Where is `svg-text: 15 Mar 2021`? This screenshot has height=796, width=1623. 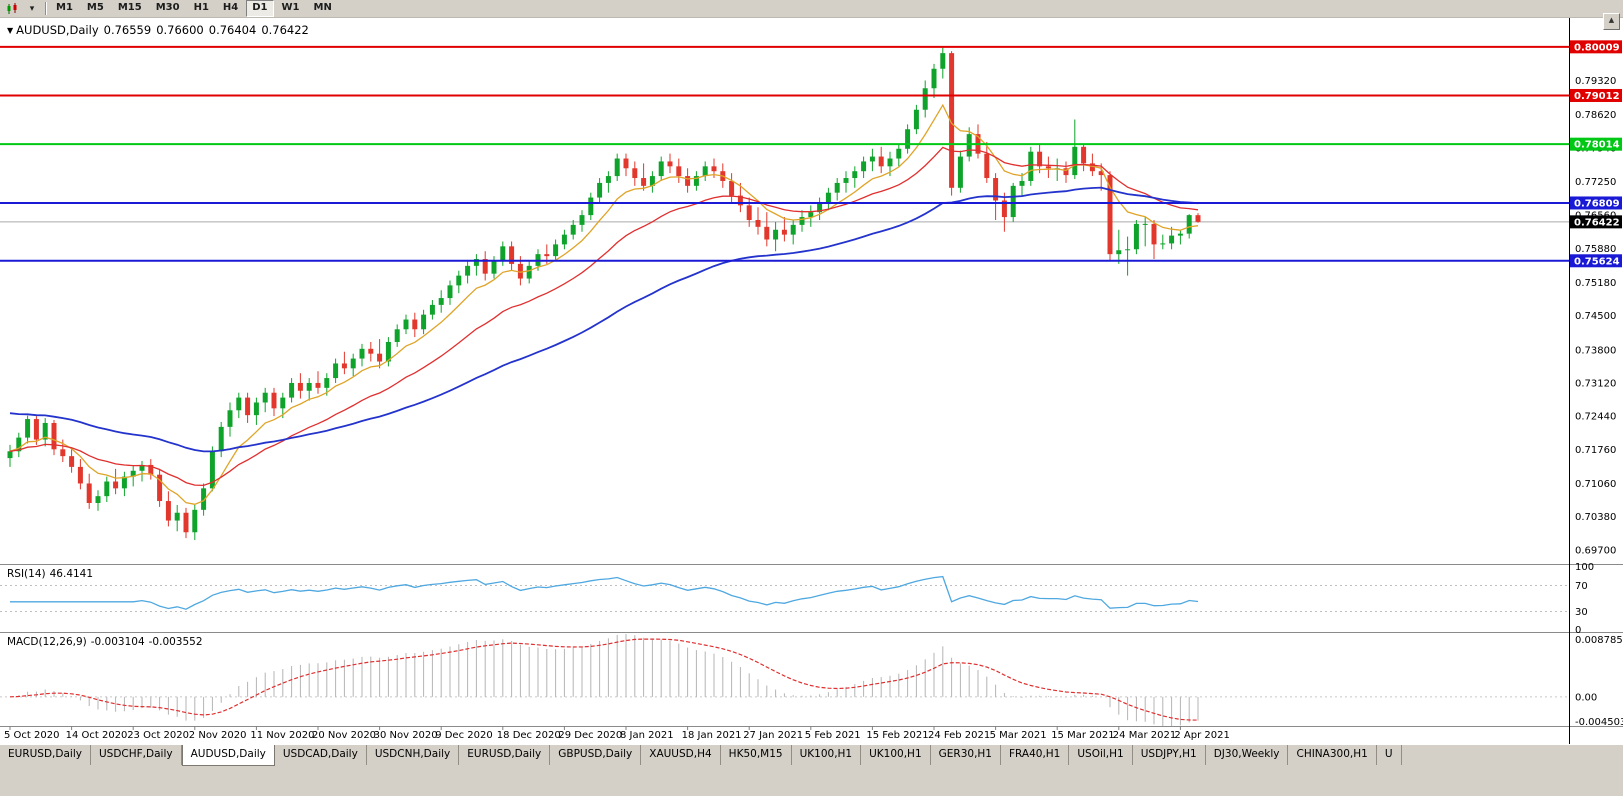 svg-text: 15 Mar 2021 is located at coordinates (1082, 735).